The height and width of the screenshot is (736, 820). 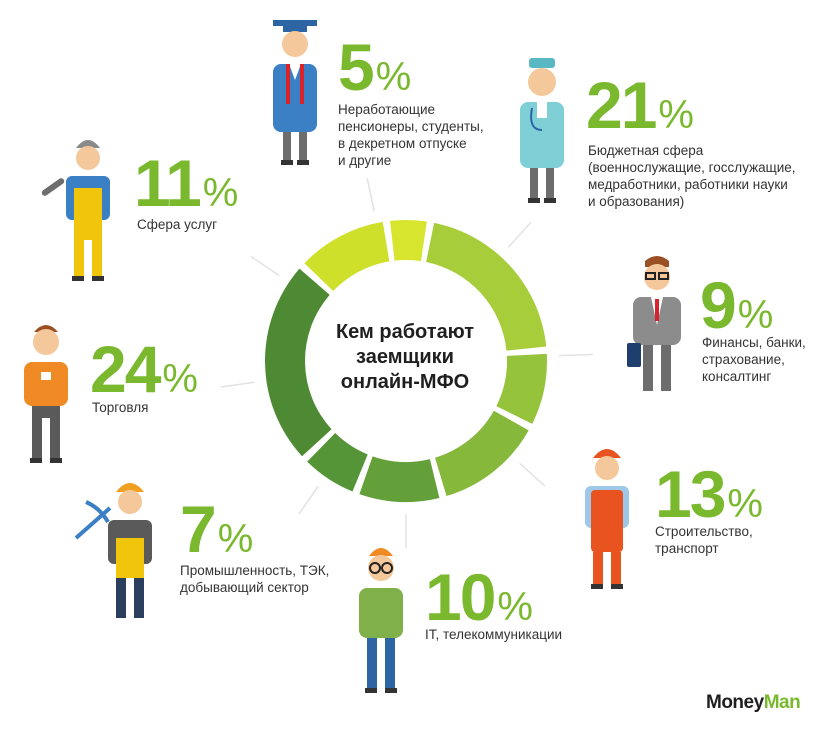 What do you see at coordinates (704, 540) in the screenshot?
I see `slice-label-3: Строительство, транспорт` at bounding box center [704, 540].